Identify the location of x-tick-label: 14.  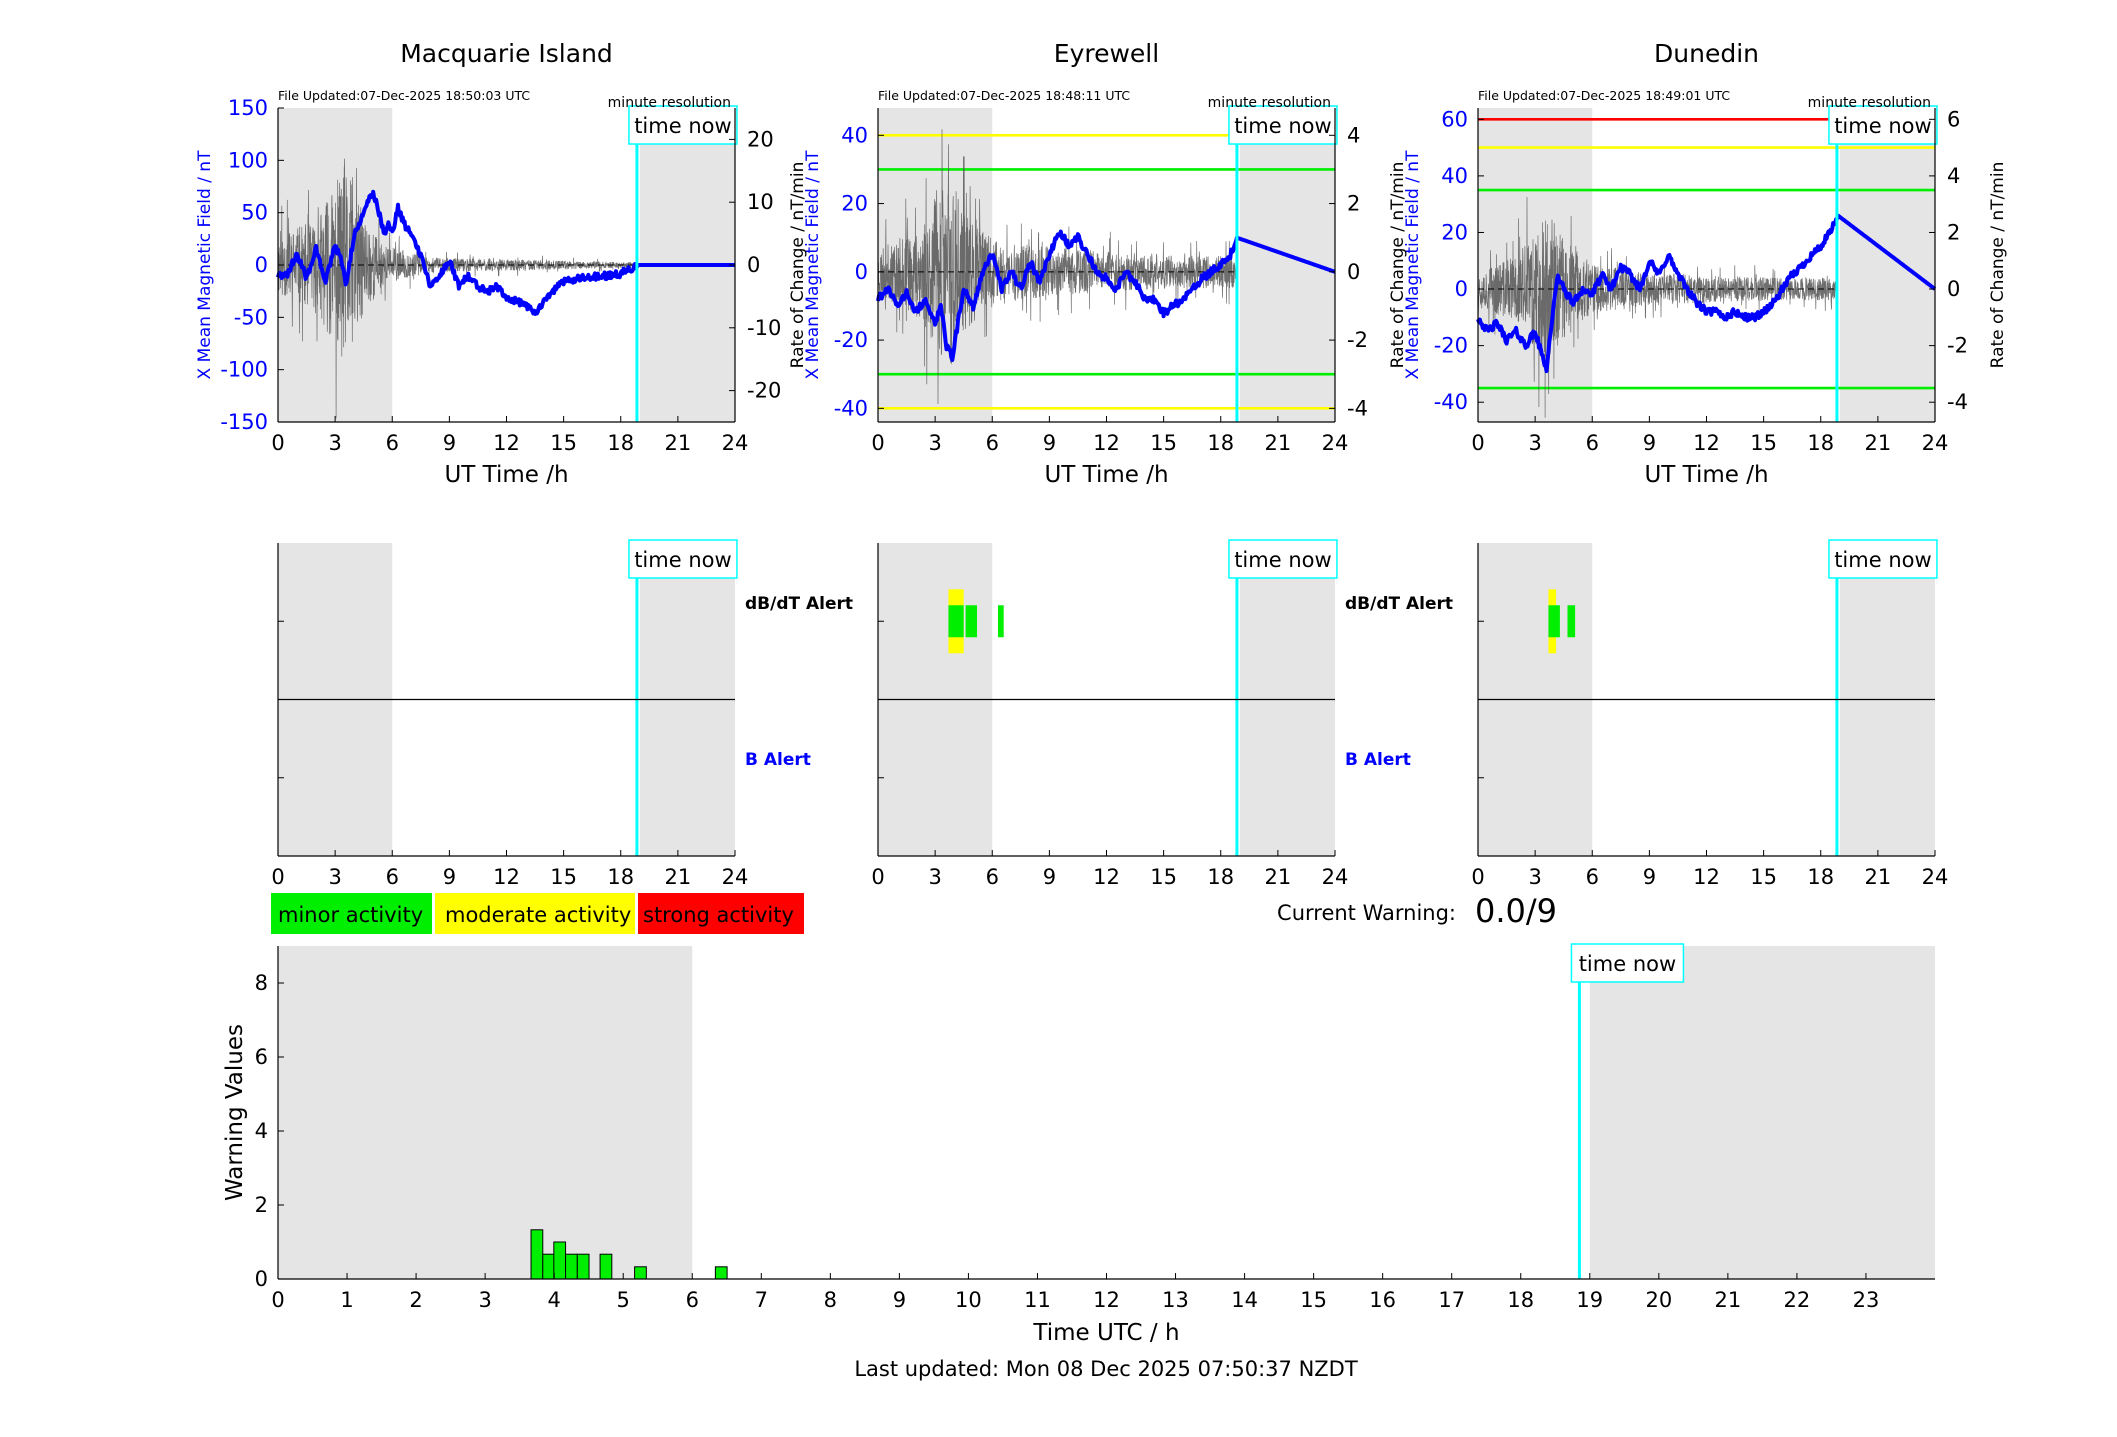
(1244, 1300).